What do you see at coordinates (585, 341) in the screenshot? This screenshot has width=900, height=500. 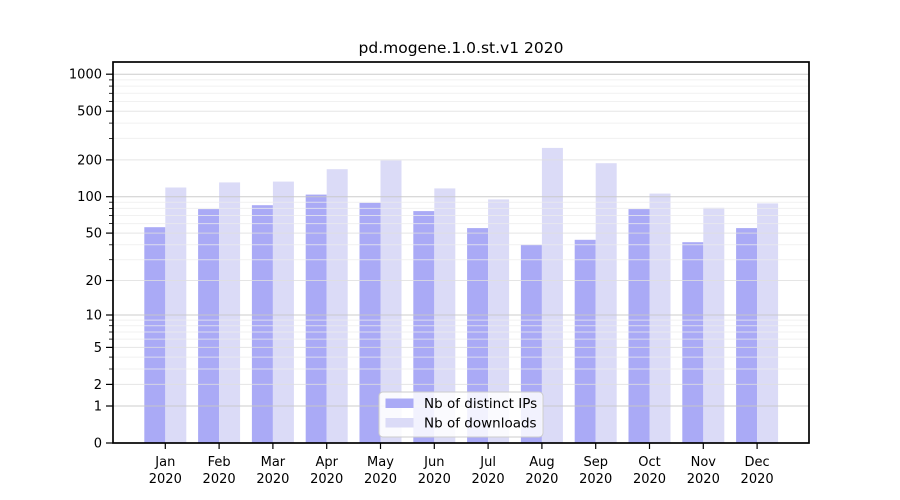 I see `bar-distinct-ips-sep` at bounding box center [585, 341].